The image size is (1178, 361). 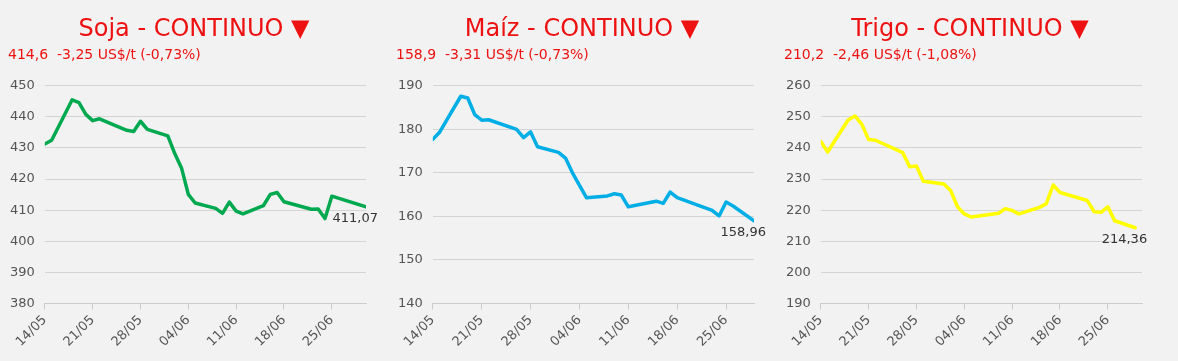 I want to click on chart-subtitle: 414,6 -3,25 US$/t (-0,73%), so click(x=104, y=55).